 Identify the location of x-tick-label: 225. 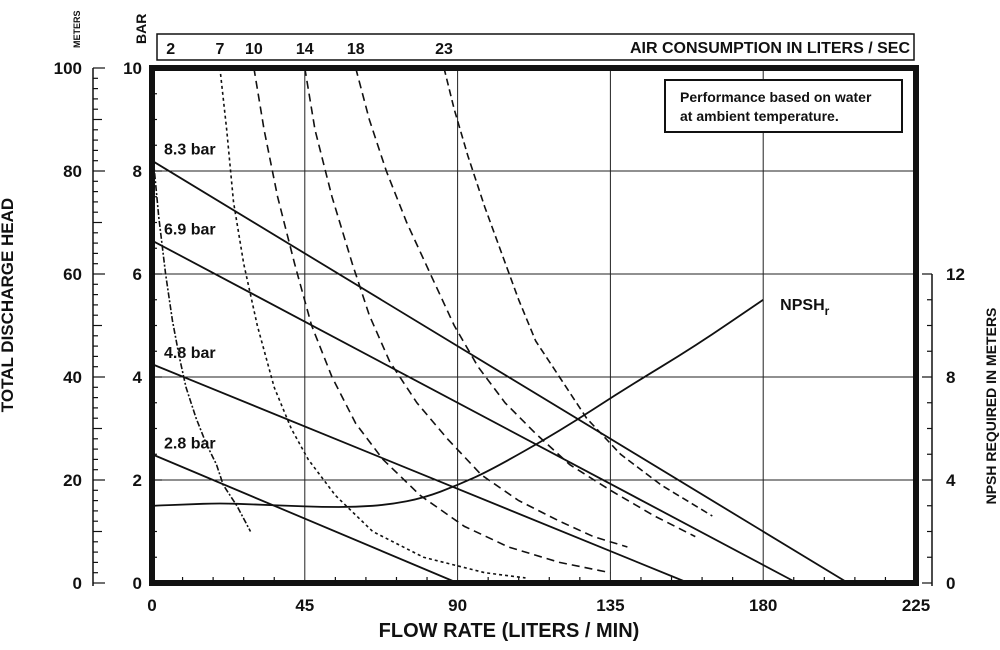
(916, 605).